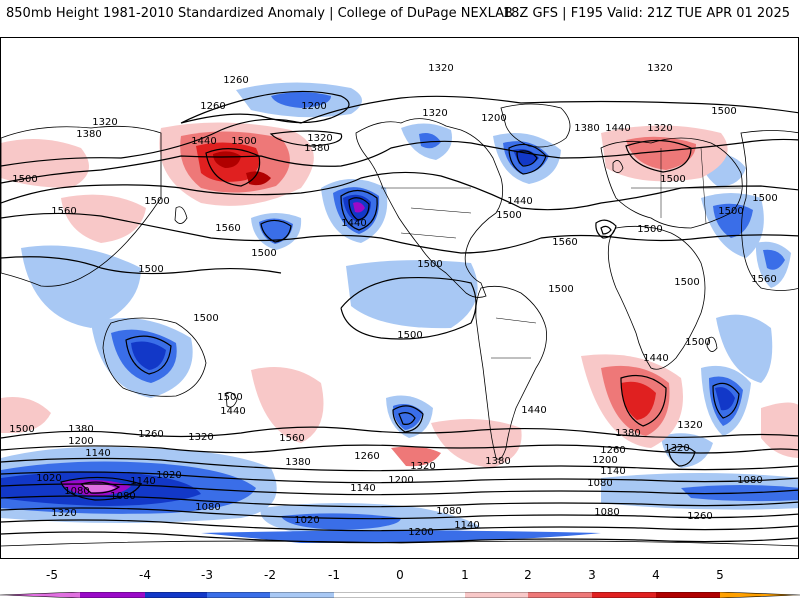 The image size is (800, 600). What do you see at coordinates (618, 166) in the screenshot?
I see `uk-coast` at bounding box center [618, 166].